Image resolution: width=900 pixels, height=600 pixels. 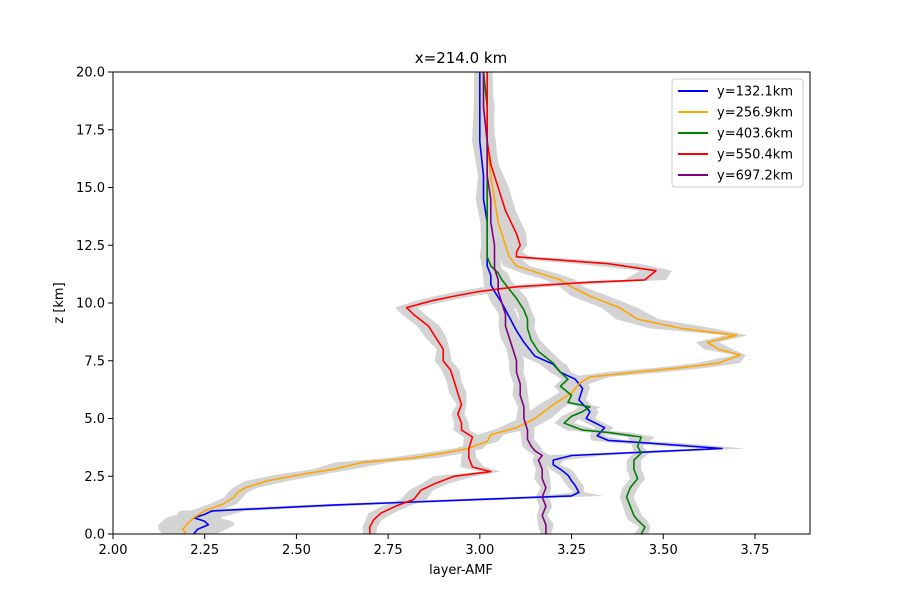 What do you see at coordinates (461, 570) in the screenshot?
I see `x-axis-label: layer-AMF` at bounding box center [461, 570].